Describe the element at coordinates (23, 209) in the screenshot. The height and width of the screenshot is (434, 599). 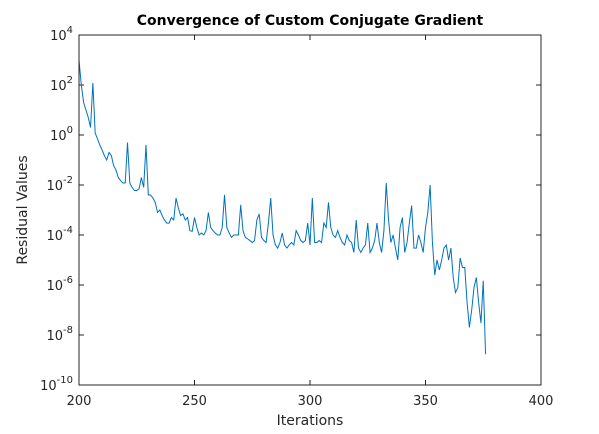
I see `y-axis-label: Residual Values` at that location.